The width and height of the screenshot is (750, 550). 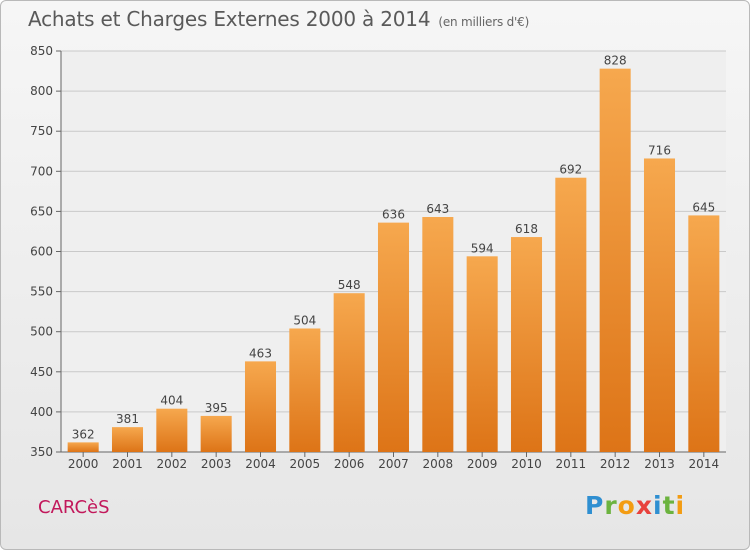 What do you see at coordinates (304, 320) in the screenshot?
I see `data-label: 504` at bounding box center [304, 320].